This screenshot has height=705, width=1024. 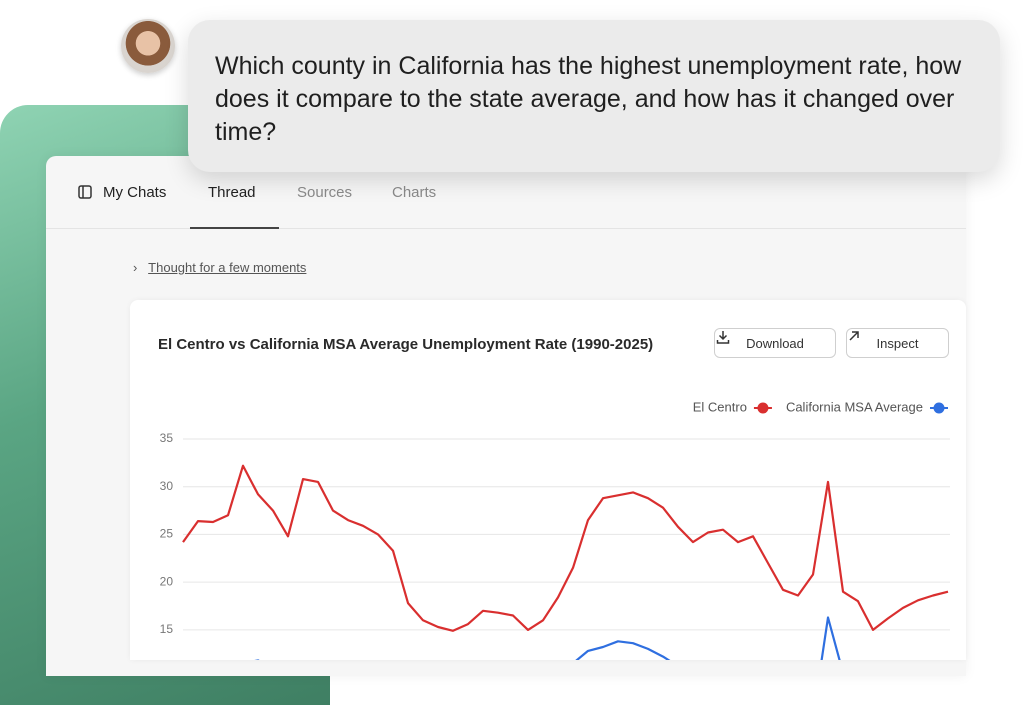 What do you see at coordinates (167, 581) in the screenshot?
I see `y-tick-label: 20` at bounding box center [167, 581].